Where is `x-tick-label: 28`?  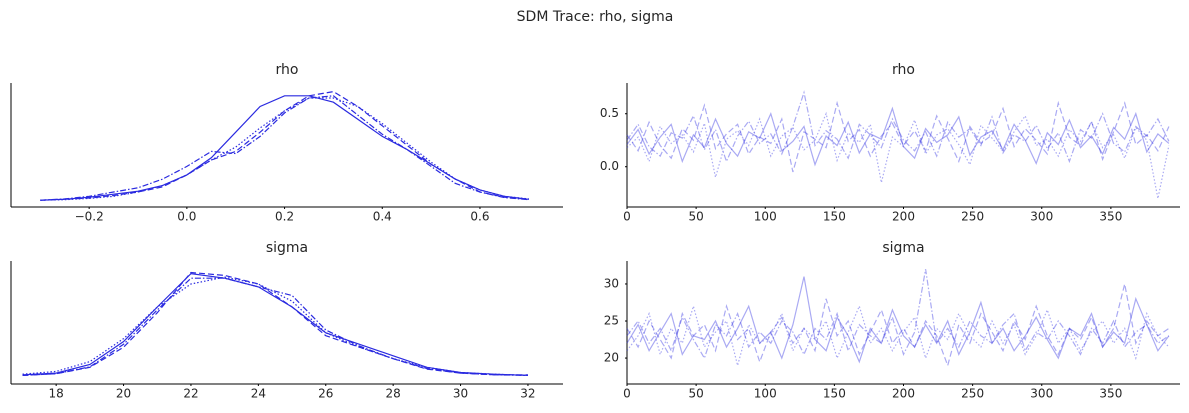
x-tick-label: 28 is located at coordinates (393, 394).